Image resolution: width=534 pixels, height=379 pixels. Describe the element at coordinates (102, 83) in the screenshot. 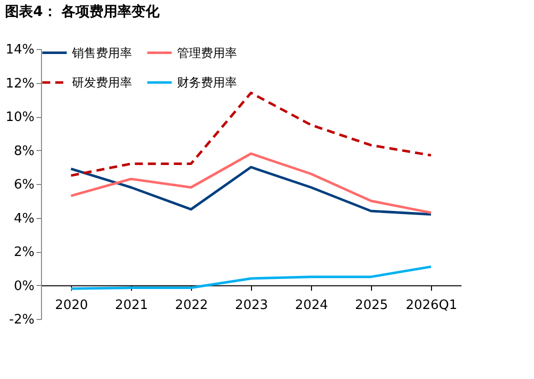

I see `legend-label: 研发费用率` at that location.